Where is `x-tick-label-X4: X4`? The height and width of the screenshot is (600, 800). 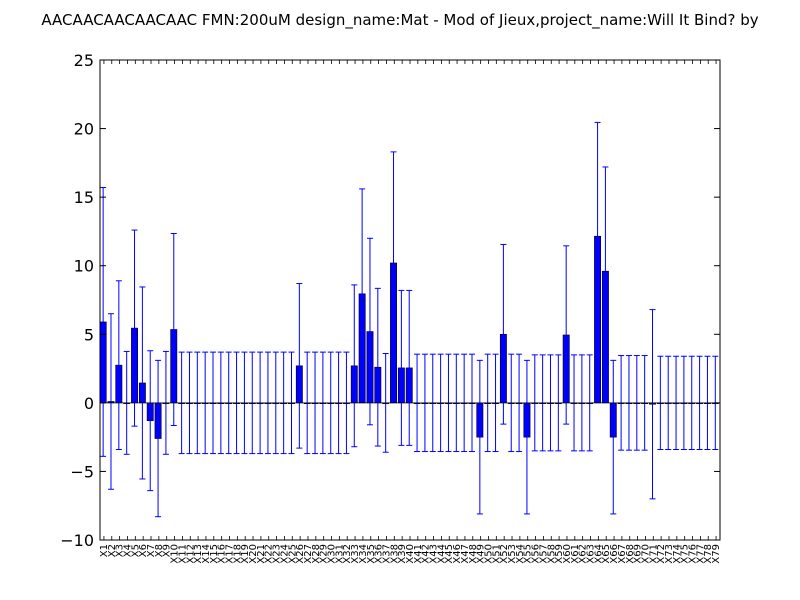
x-tick-label-X4: X4 is located at coordinates (127, 550).